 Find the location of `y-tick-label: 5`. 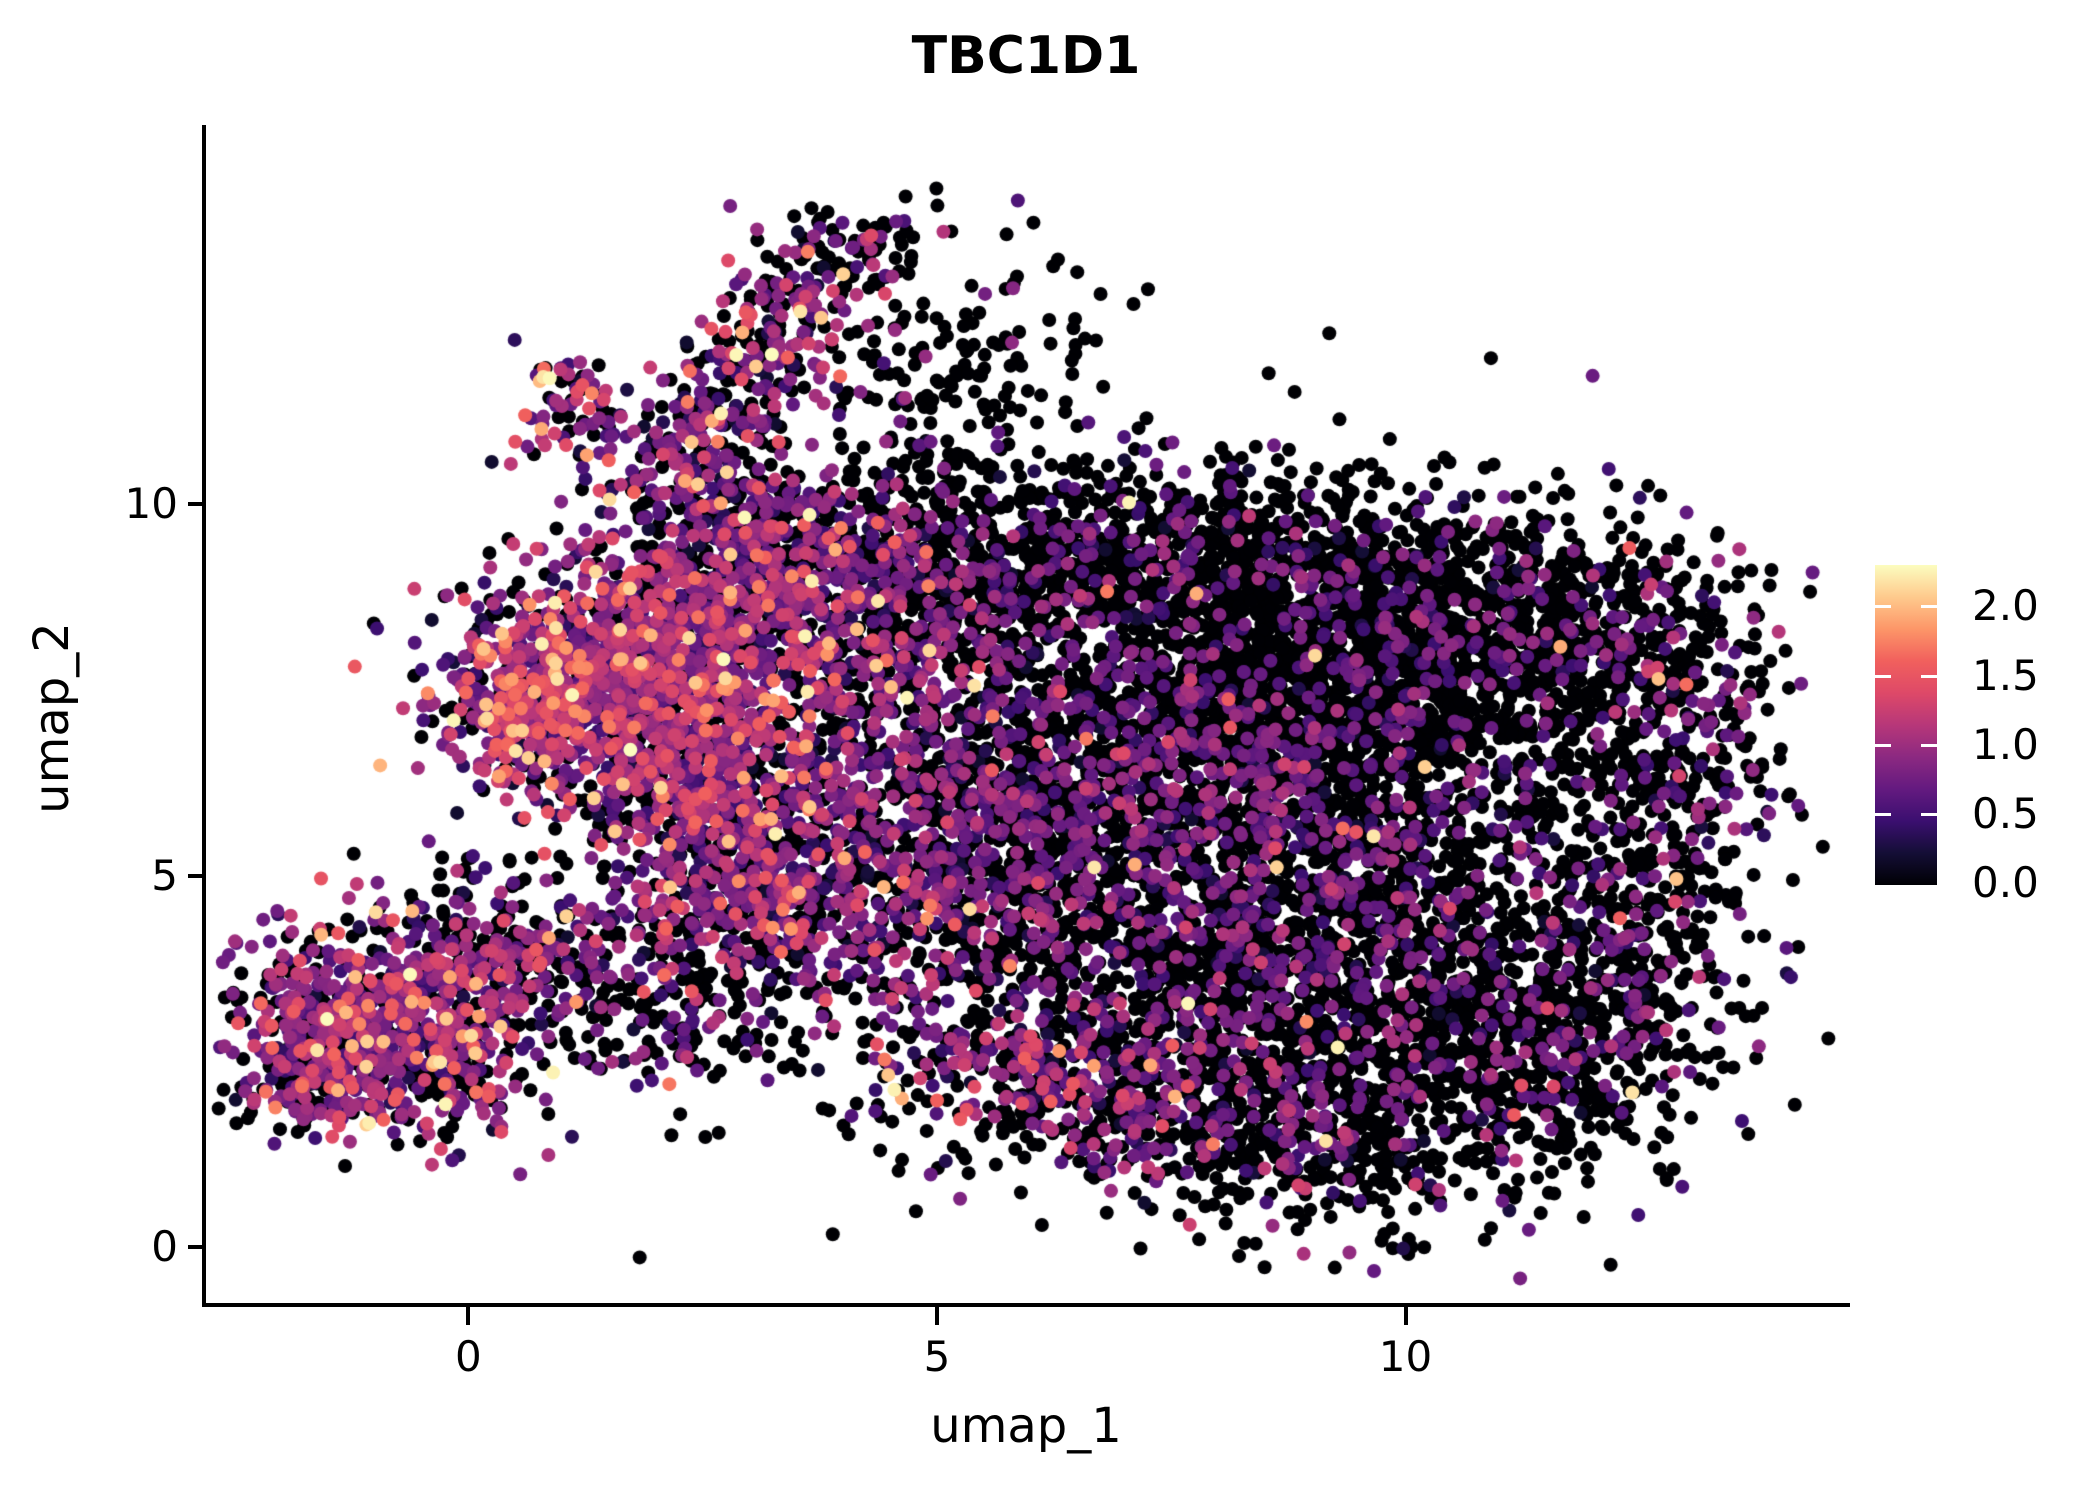

y-tick-label: 5 is located at coordinates (164, 875).